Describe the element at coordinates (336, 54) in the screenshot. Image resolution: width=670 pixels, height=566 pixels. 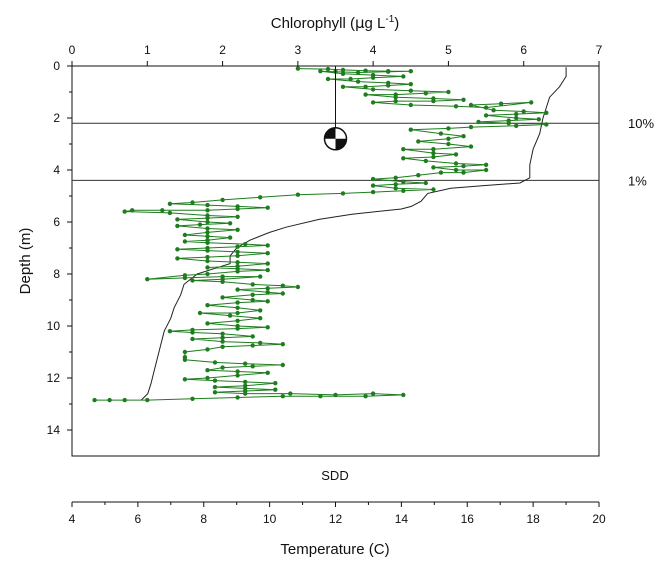
I see `top-axis: 0 1 2 3 4 5 6 7` at that location.